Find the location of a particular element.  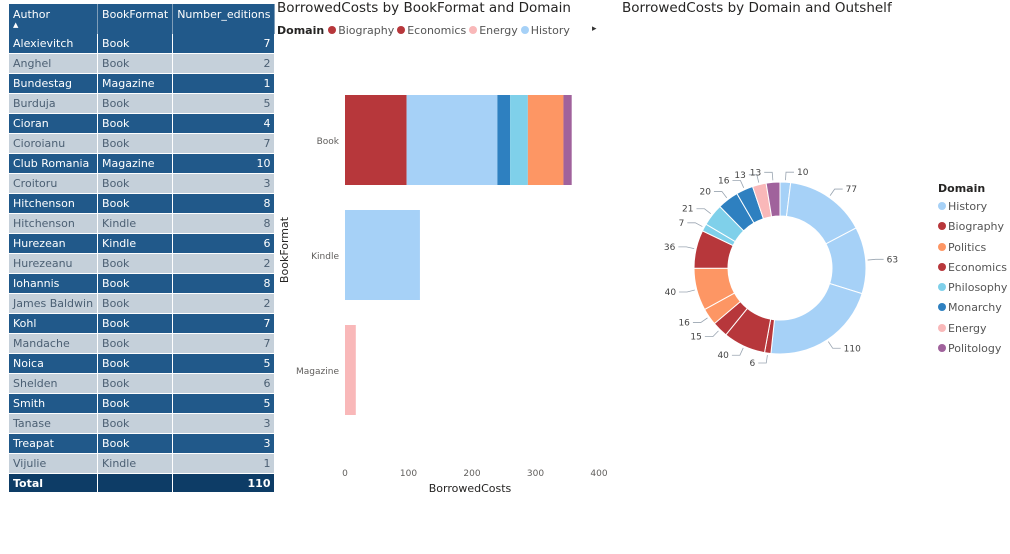

legend-item: Politics is located at coordinates (972, 251).